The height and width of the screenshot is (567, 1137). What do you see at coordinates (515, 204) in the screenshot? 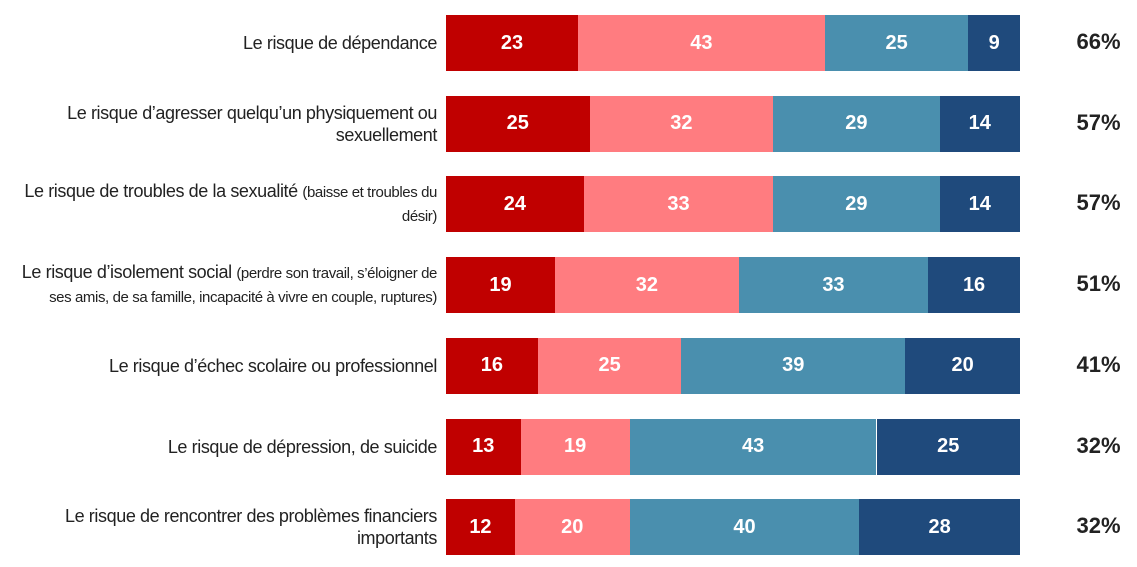
I see `bar-segment: 24` at bounding box center [515, 204].